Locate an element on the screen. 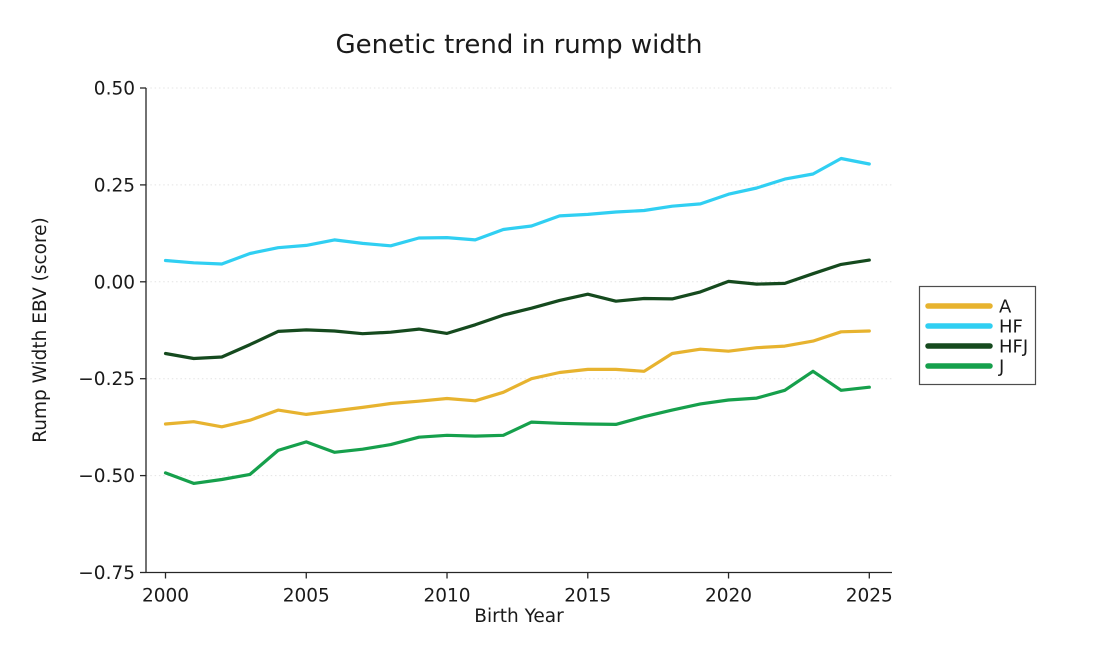  y-tick-label: 0.25 is located at coordinates (114, 185).